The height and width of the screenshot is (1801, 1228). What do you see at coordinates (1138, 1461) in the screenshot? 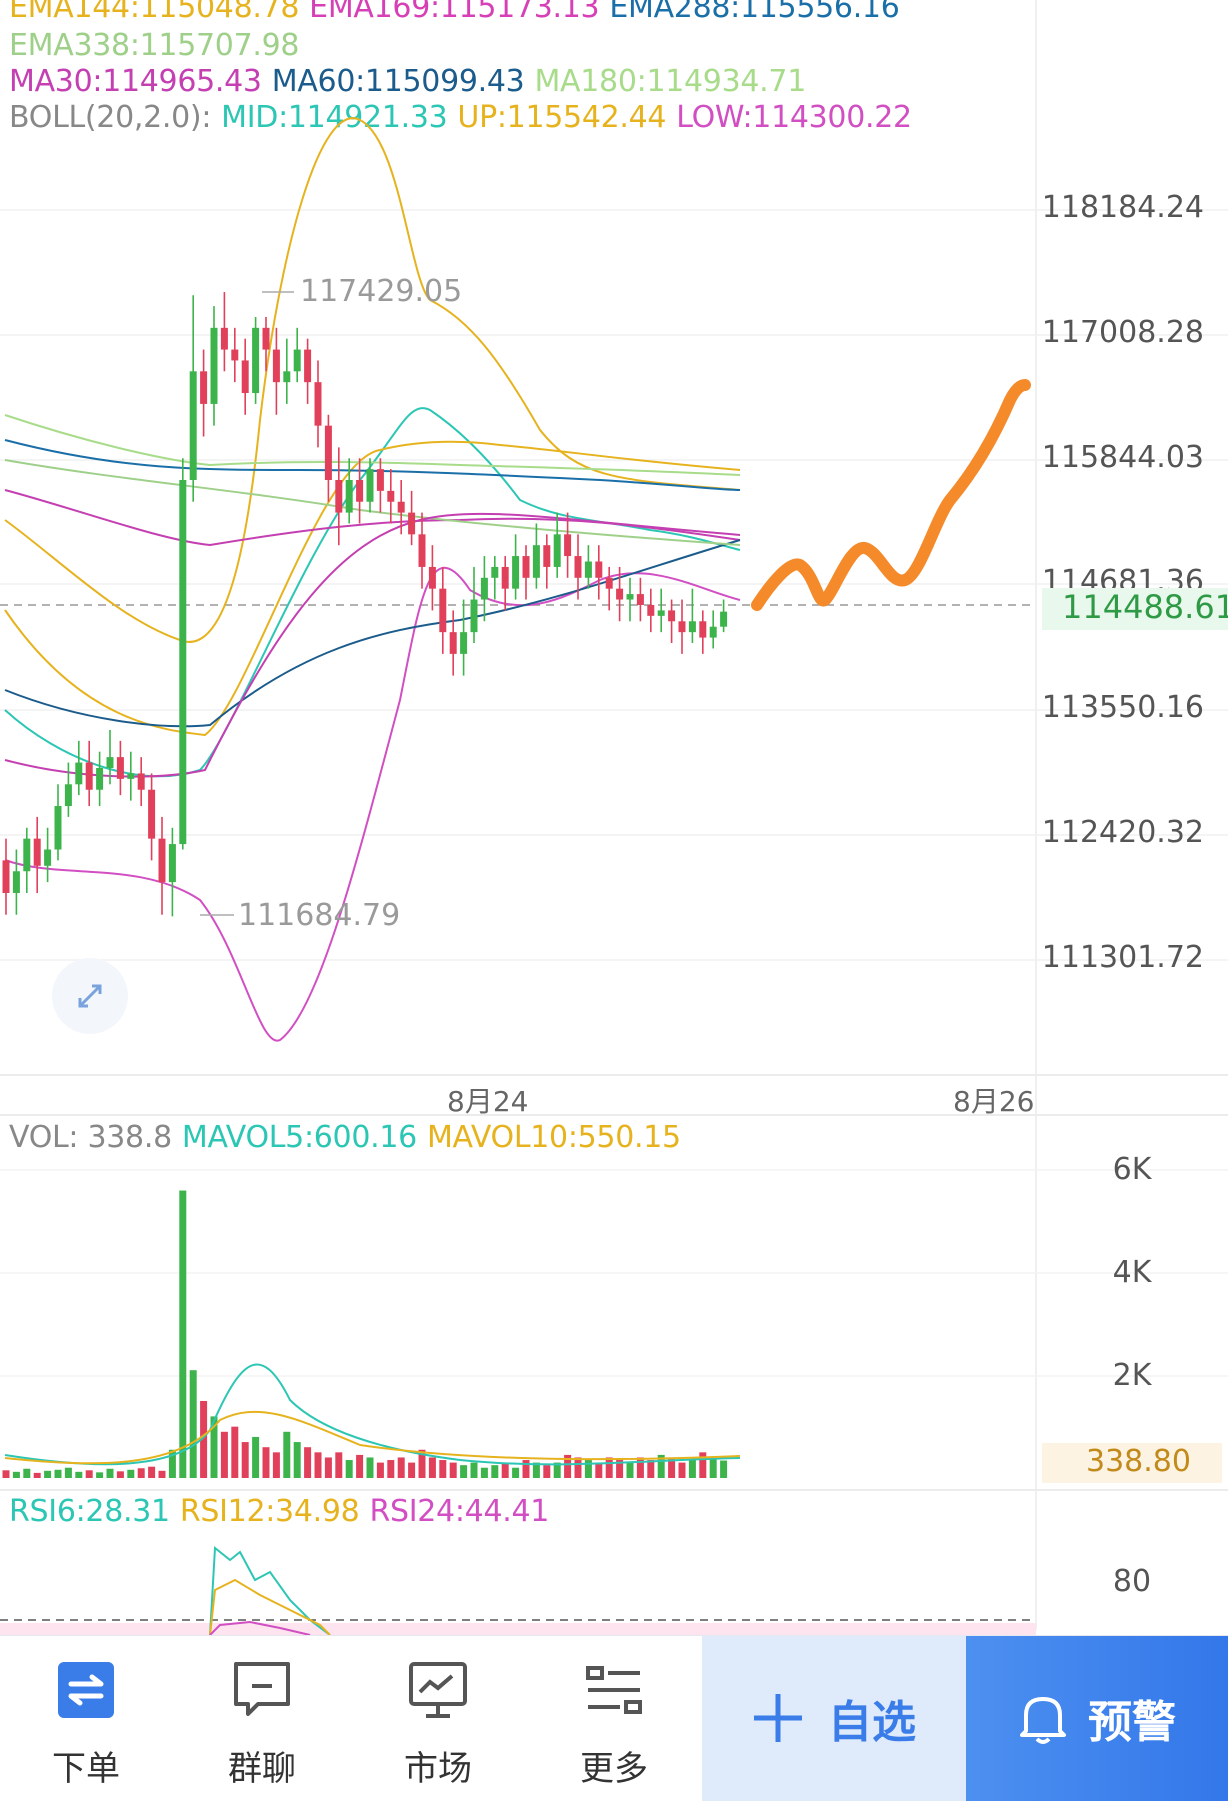
I see `volume-current-label: 338.80` at bounding box center [1138, 1461].